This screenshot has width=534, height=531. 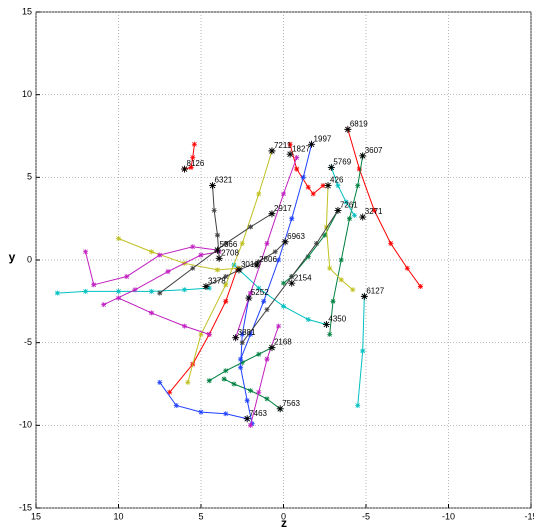 I want to click on x-tick-label: -5, so click(x=366, y=516).